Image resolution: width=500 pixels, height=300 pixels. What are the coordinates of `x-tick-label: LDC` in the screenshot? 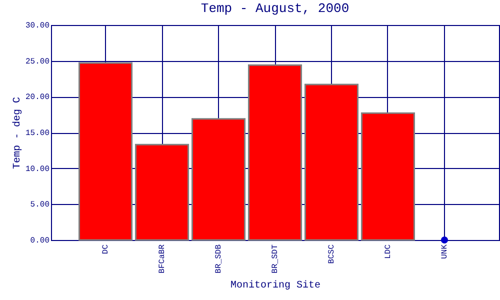 It's located at (388, 251).